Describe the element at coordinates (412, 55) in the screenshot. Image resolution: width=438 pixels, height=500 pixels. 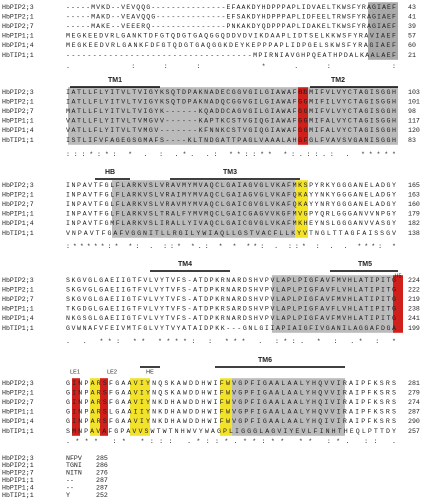
I see `residue-number: 21` at that location.